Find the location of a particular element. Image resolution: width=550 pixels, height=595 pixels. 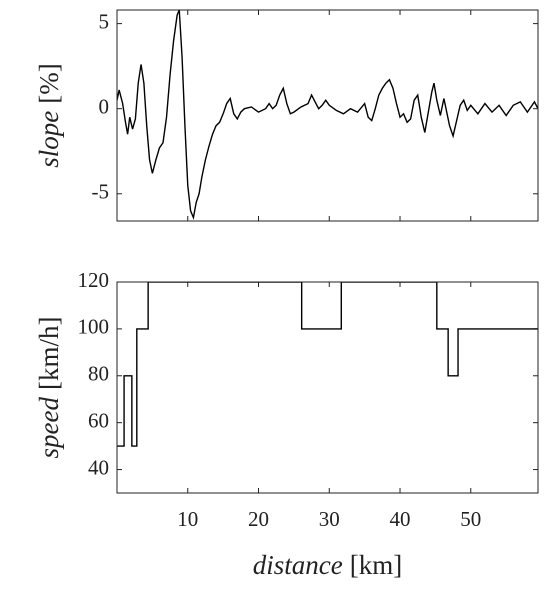

y-tick-label: 120 is located at coordinates (94, 280).